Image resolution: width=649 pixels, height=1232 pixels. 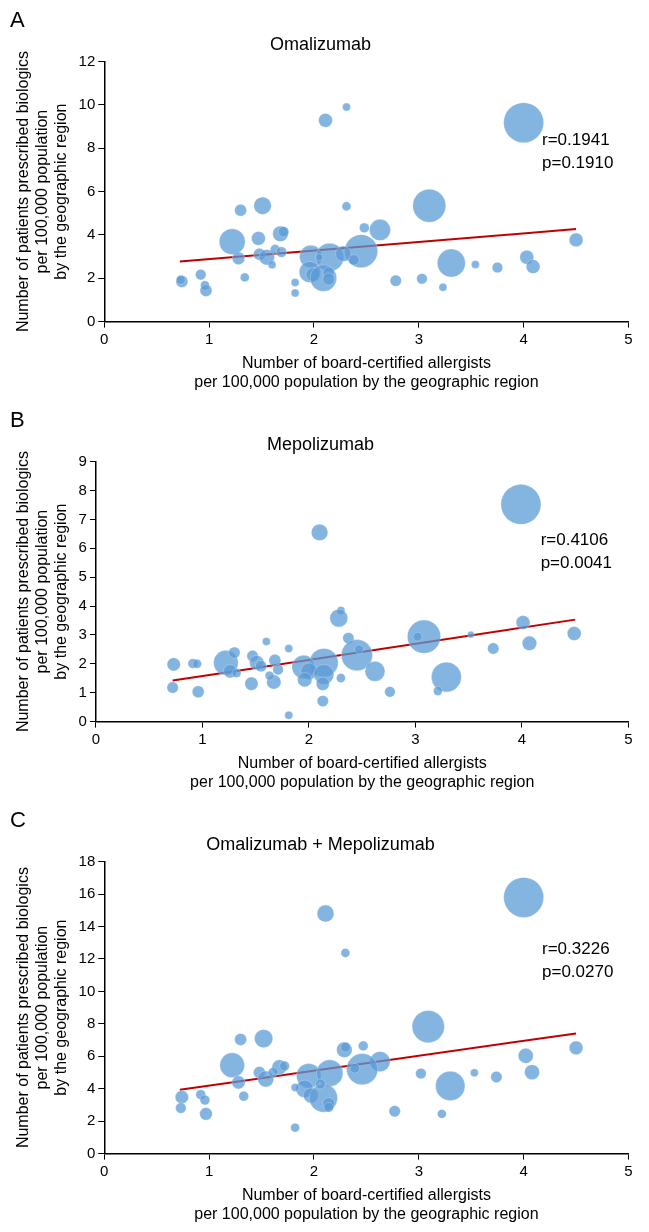 I want to click on text: C, so click(x=18, y=820).